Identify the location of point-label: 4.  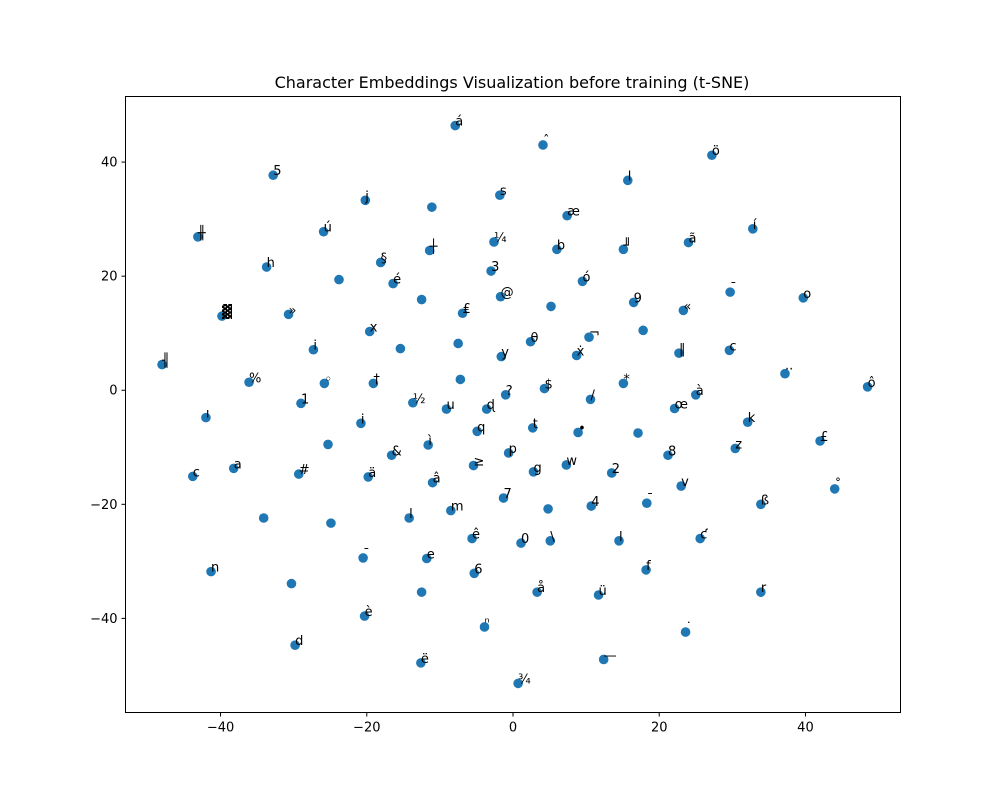
(595, 502).